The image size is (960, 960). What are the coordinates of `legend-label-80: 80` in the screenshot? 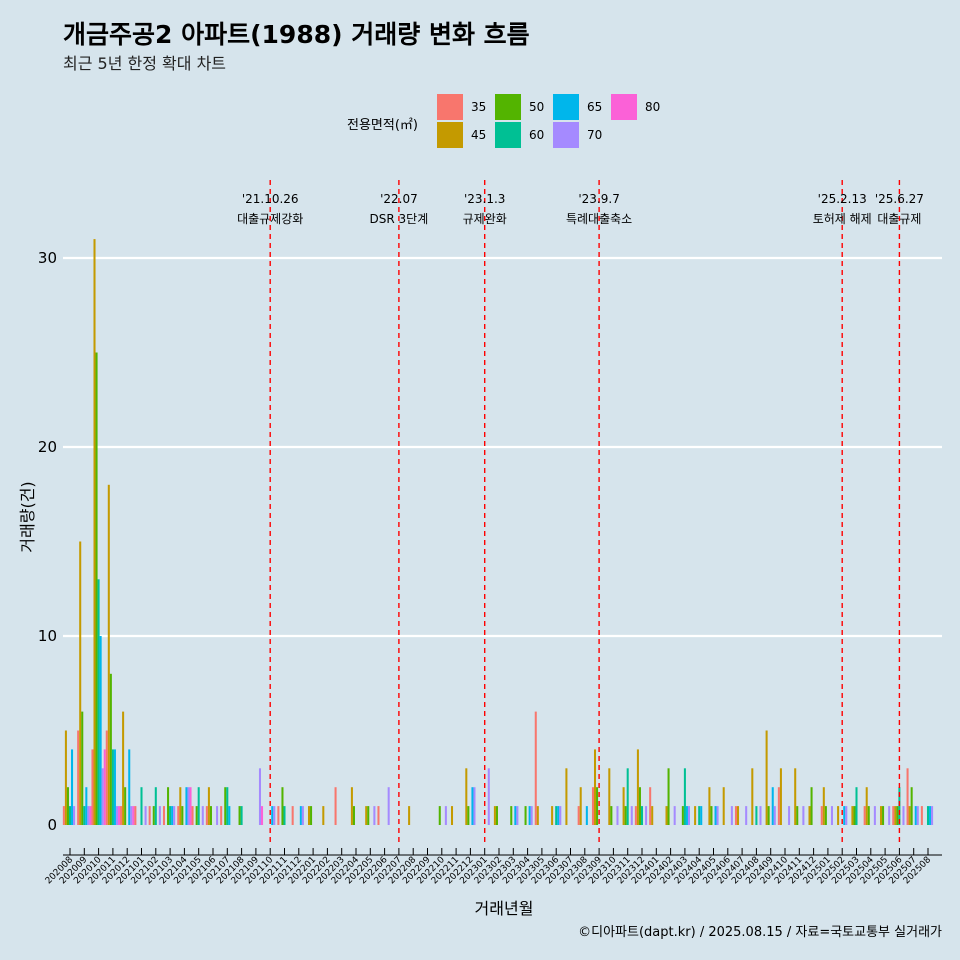 It's located at (652, 107).